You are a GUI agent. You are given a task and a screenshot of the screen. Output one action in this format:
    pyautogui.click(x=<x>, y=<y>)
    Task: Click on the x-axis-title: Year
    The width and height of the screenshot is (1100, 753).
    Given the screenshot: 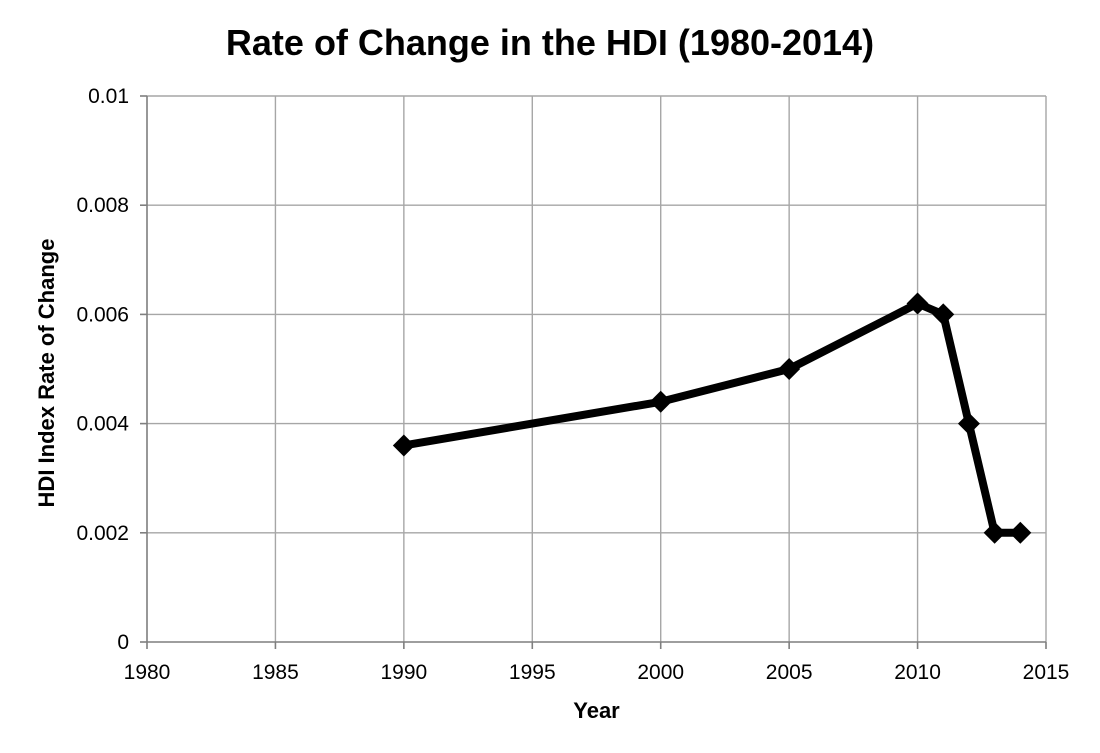 What is the action you would take?
    pyautogui.click(x=596, y=710)
    